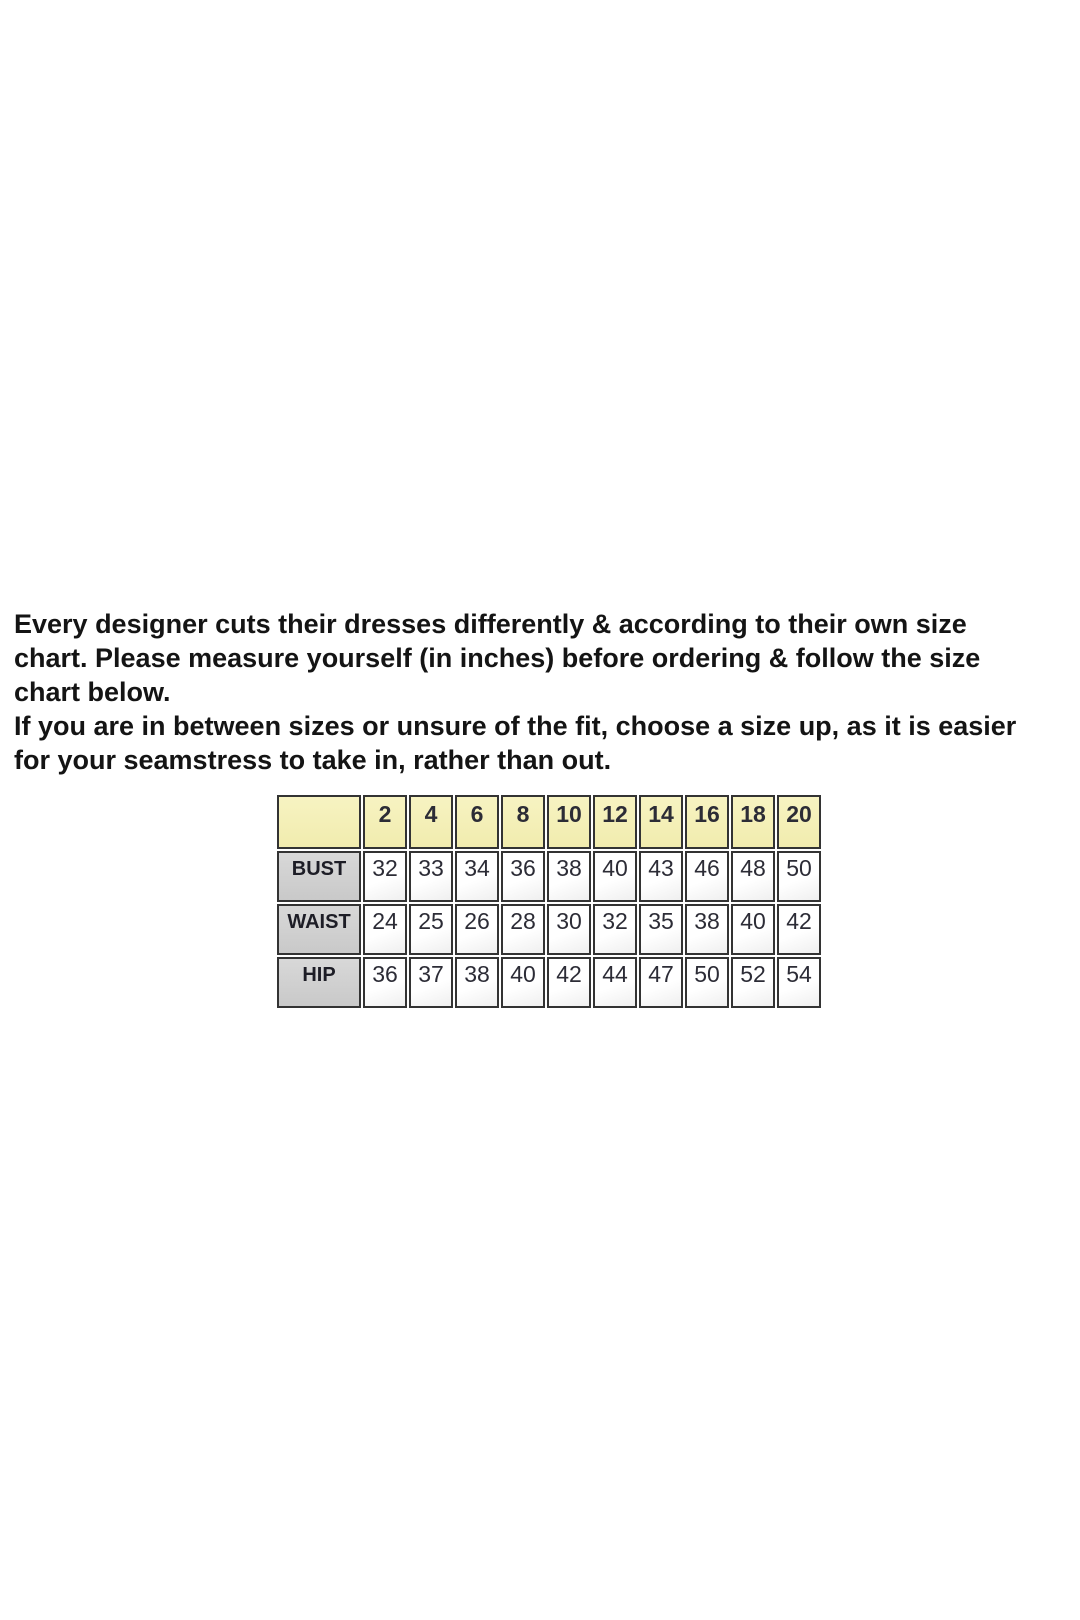  What do you see at coordinates (92, 692) in the screenshot?
I see `intro-line: chart below.` at bounding box center [92, 692].